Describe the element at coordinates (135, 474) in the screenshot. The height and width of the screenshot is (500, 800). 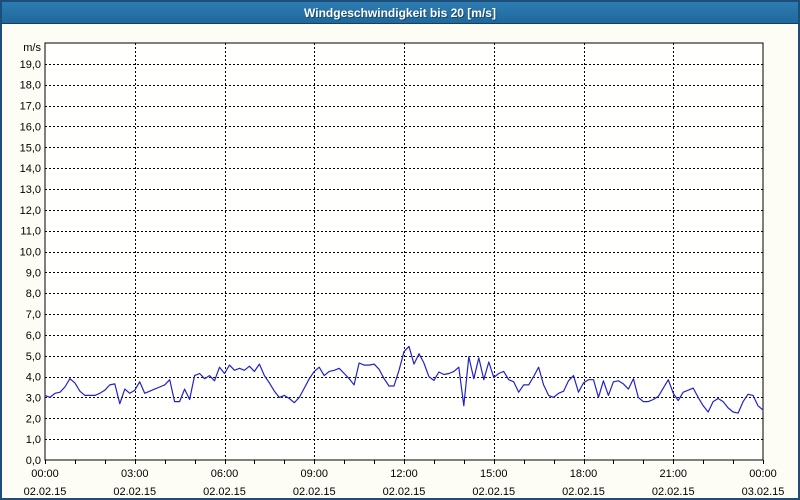
I see `svg-text: 03:00` at that location.